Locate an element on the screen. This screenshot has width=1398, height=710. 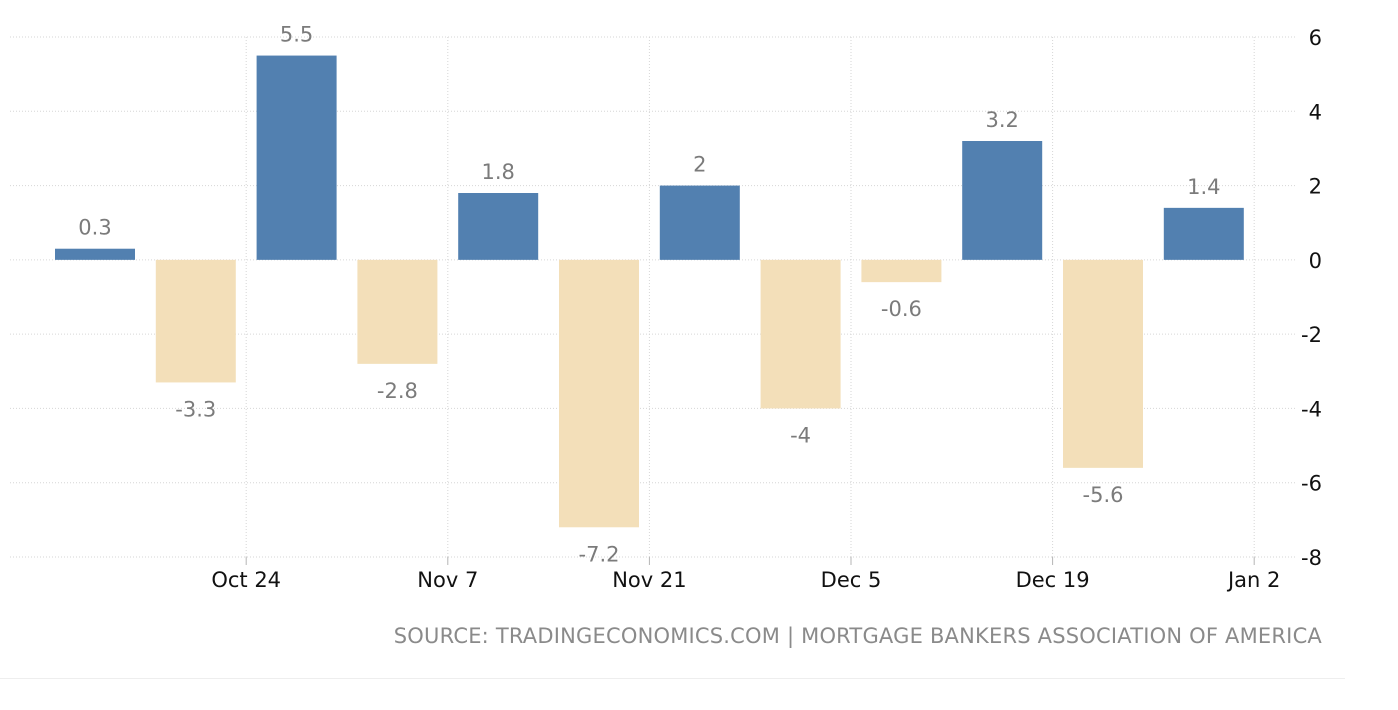
bar-data-label: 5.5 is located at coordinates (296, 35).